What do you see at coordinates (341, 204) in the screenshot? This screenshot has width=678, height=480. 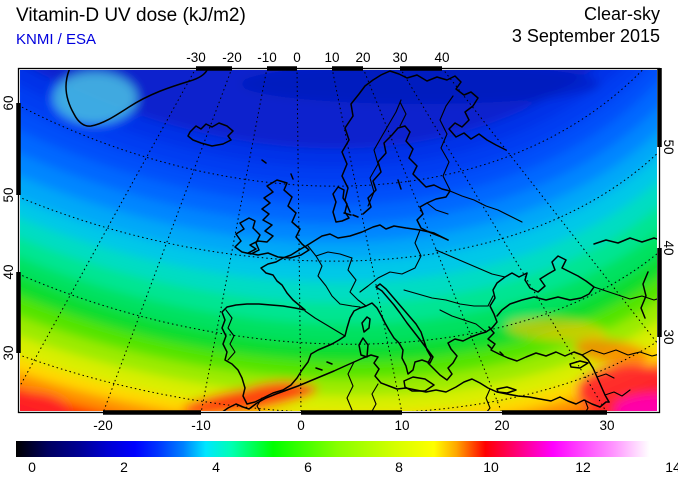 I see `coast-denmark` at bounding box center [341, 204].